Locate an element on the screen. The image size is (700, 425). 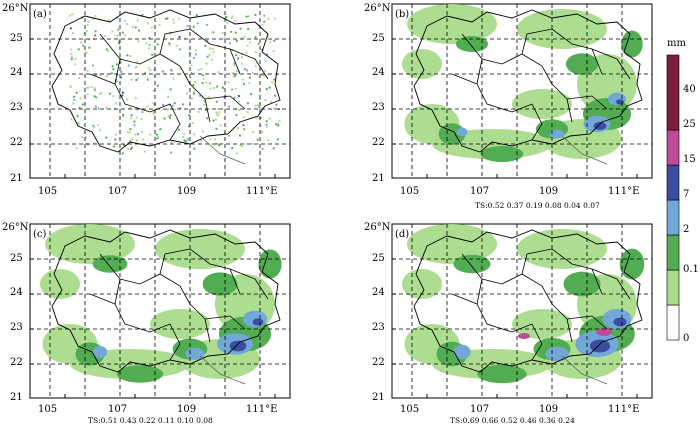
colorbar-level: 40 is located at coordinates (689, 89).